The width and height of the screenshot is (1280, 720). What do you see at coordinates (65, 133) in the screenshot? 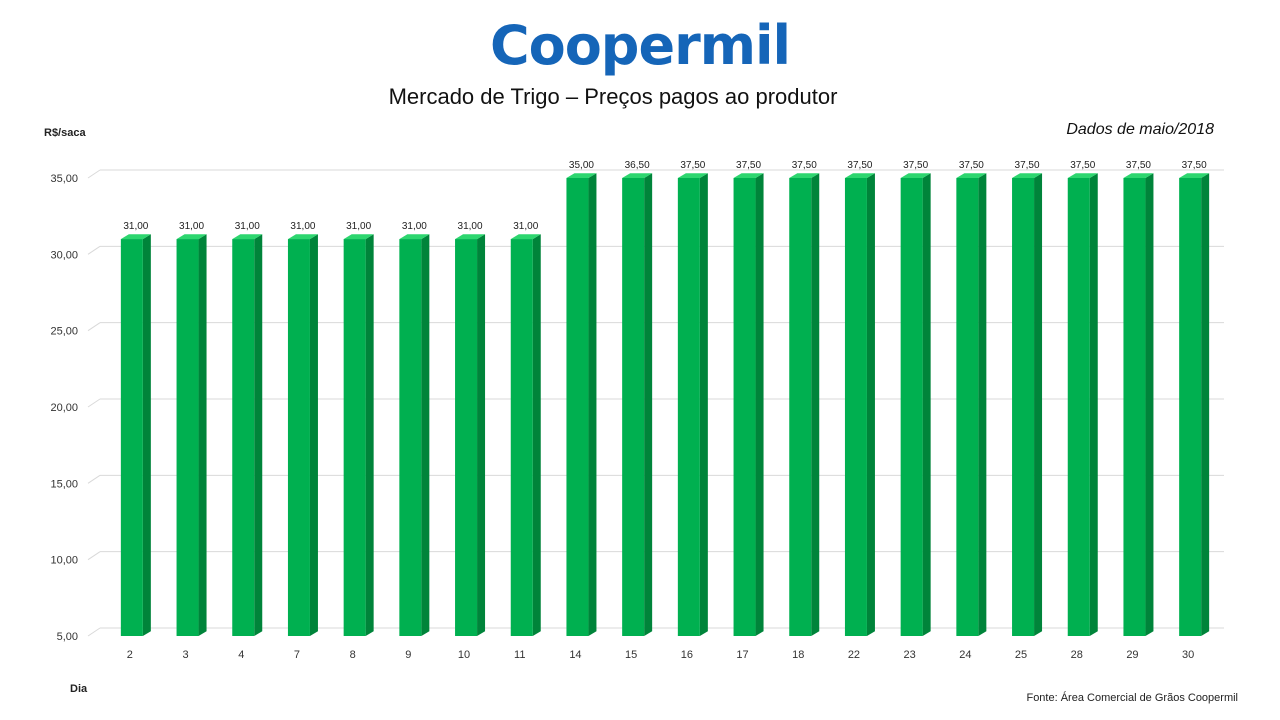
I see `y-axis-label: R$/saca` at bounding box center [65, 133].